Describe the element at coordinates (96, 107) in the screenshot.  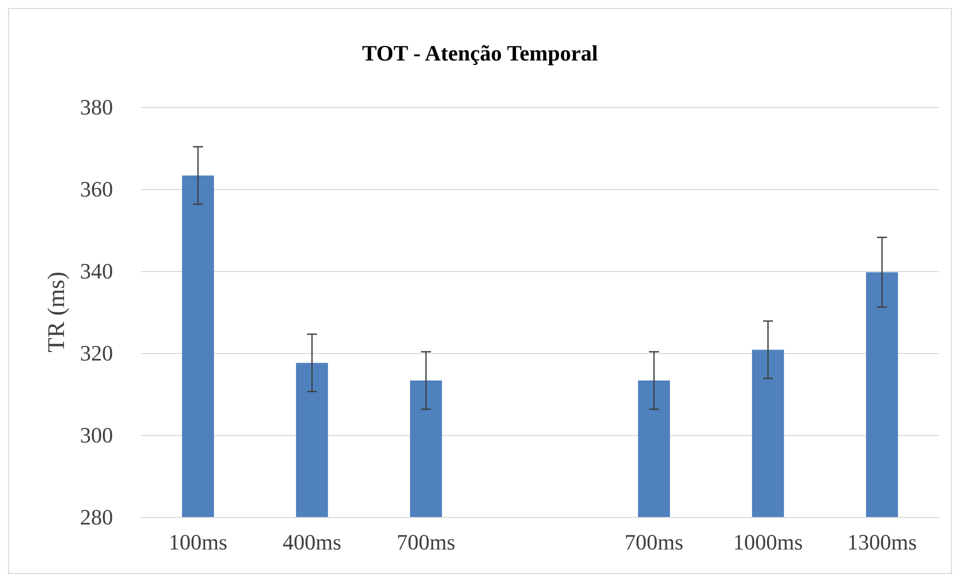
I see `y-tick-label: 380` at that location.